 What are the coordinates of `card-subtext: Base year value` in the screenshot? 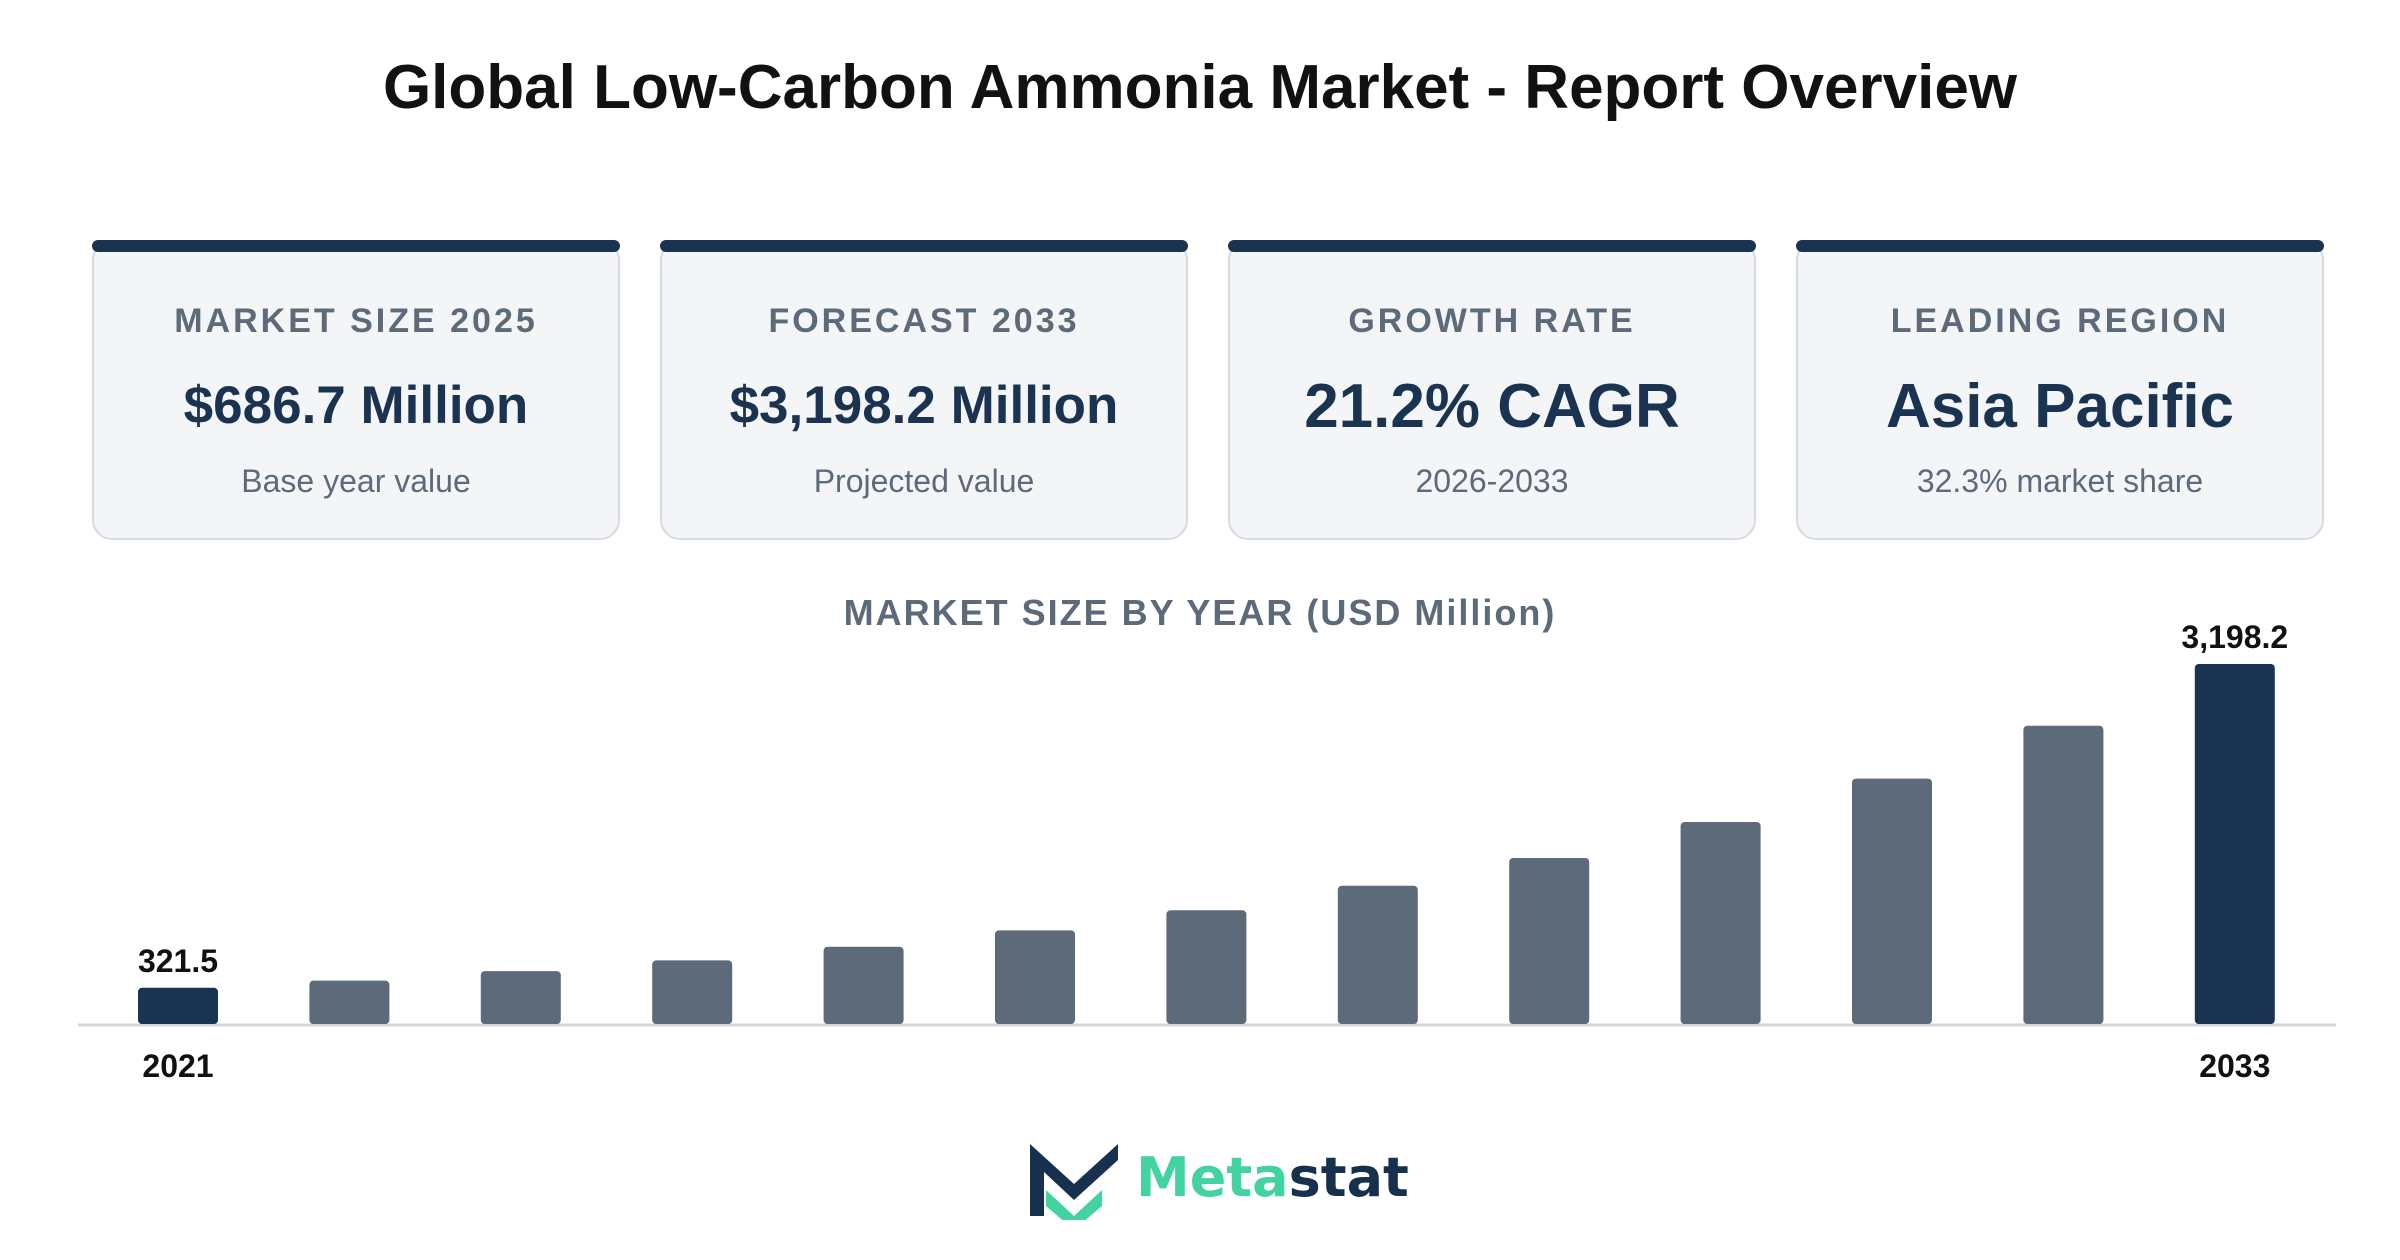 It's located at (356, 481).